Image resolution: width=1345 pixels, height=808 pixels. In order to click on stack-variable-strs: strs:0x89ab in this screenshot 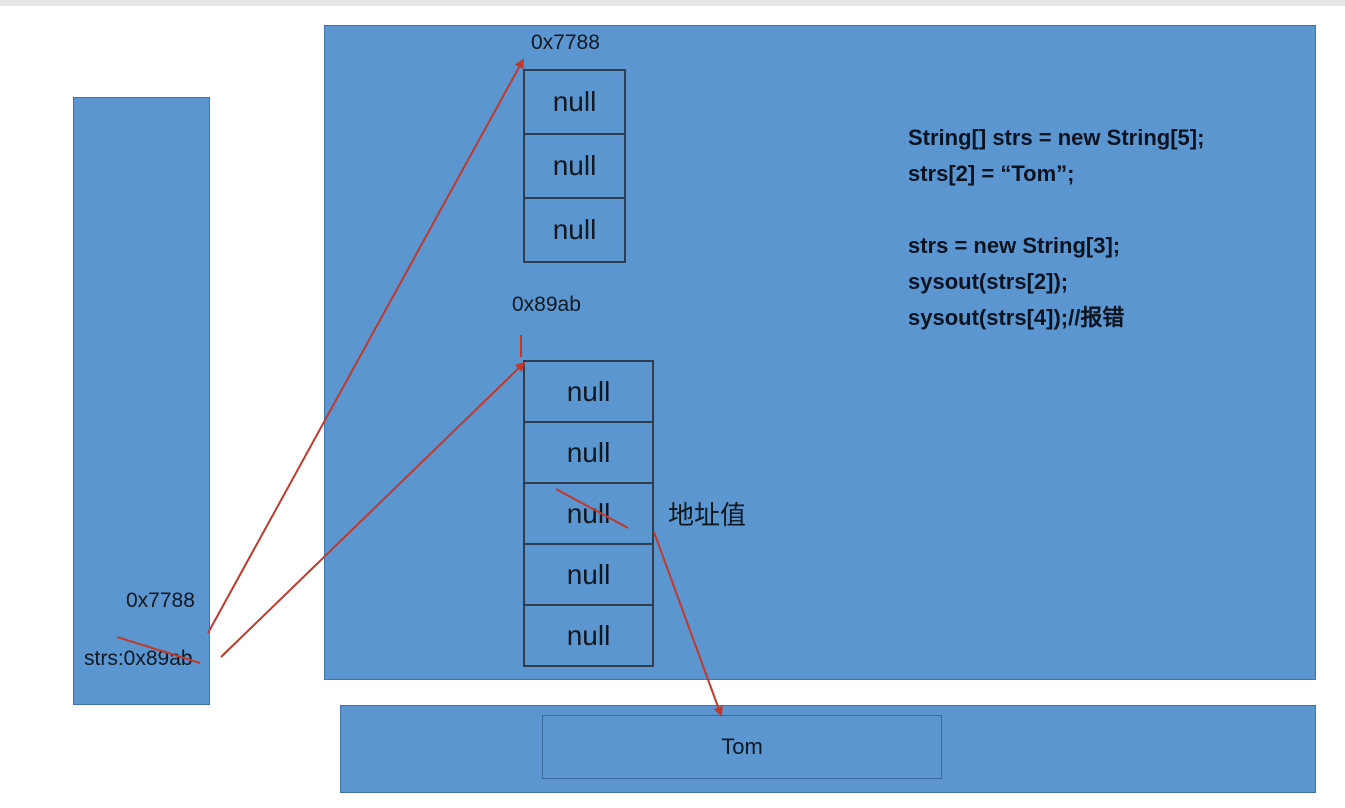, I will do `click(138, 658)`.